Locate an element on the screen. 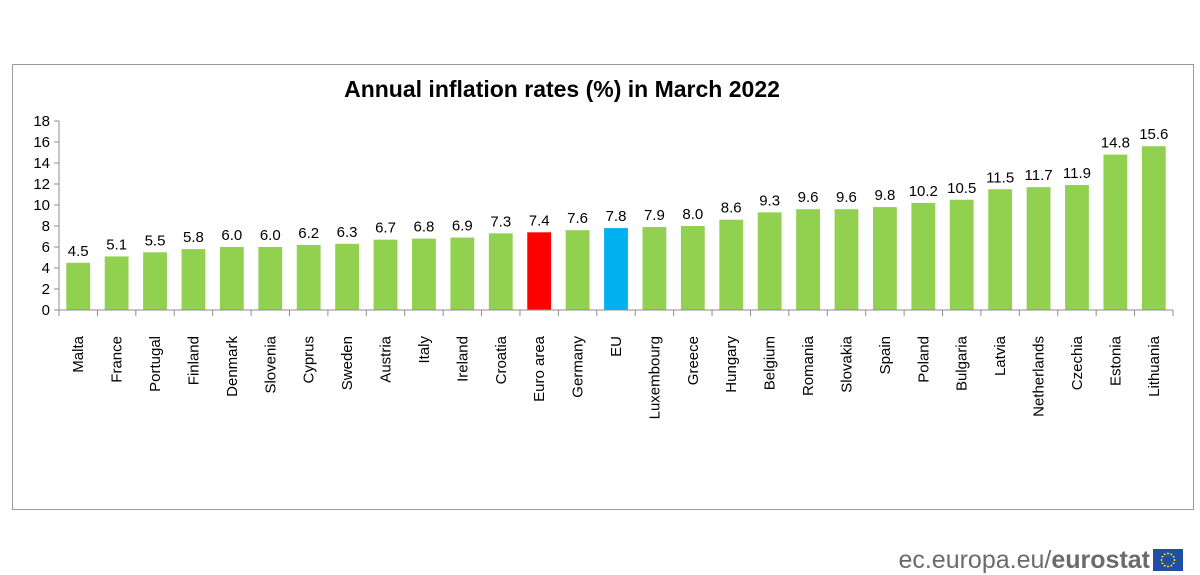 This screenshot has height=575, width=1200. category-label: Spain is located at coordinates (885, 355).